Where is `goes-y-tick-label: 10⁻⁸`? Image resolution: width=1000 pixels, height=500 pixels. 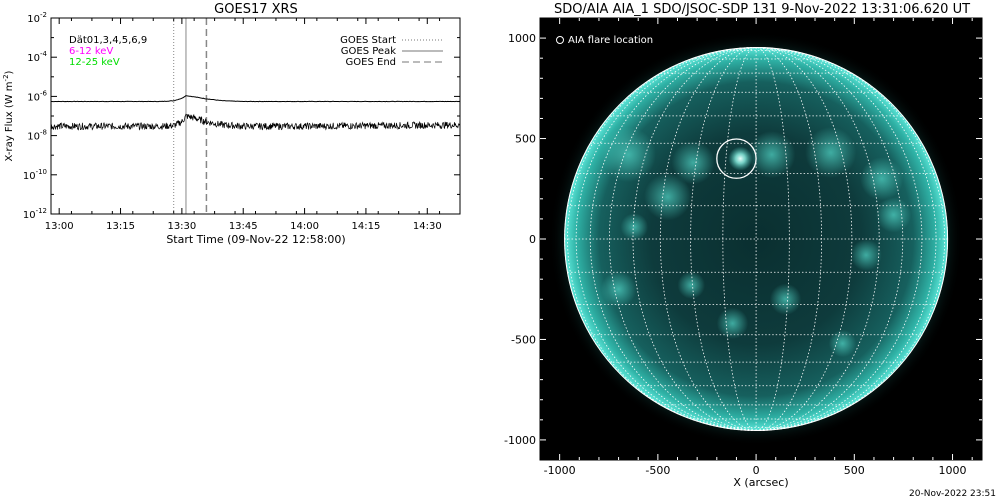
goes-y-tick-label: 10⁻⁸ is located at coordinates (37, 136).